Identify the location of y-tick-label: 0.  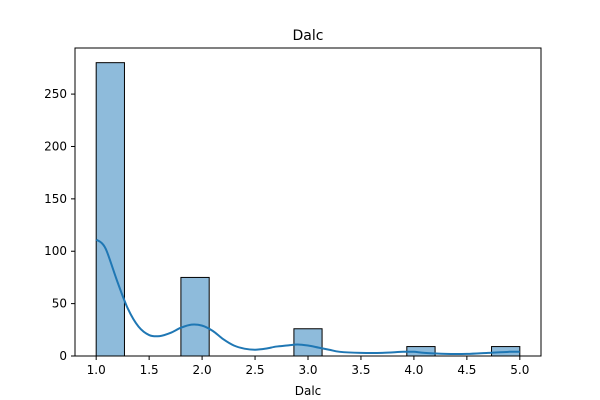
(63, 356).